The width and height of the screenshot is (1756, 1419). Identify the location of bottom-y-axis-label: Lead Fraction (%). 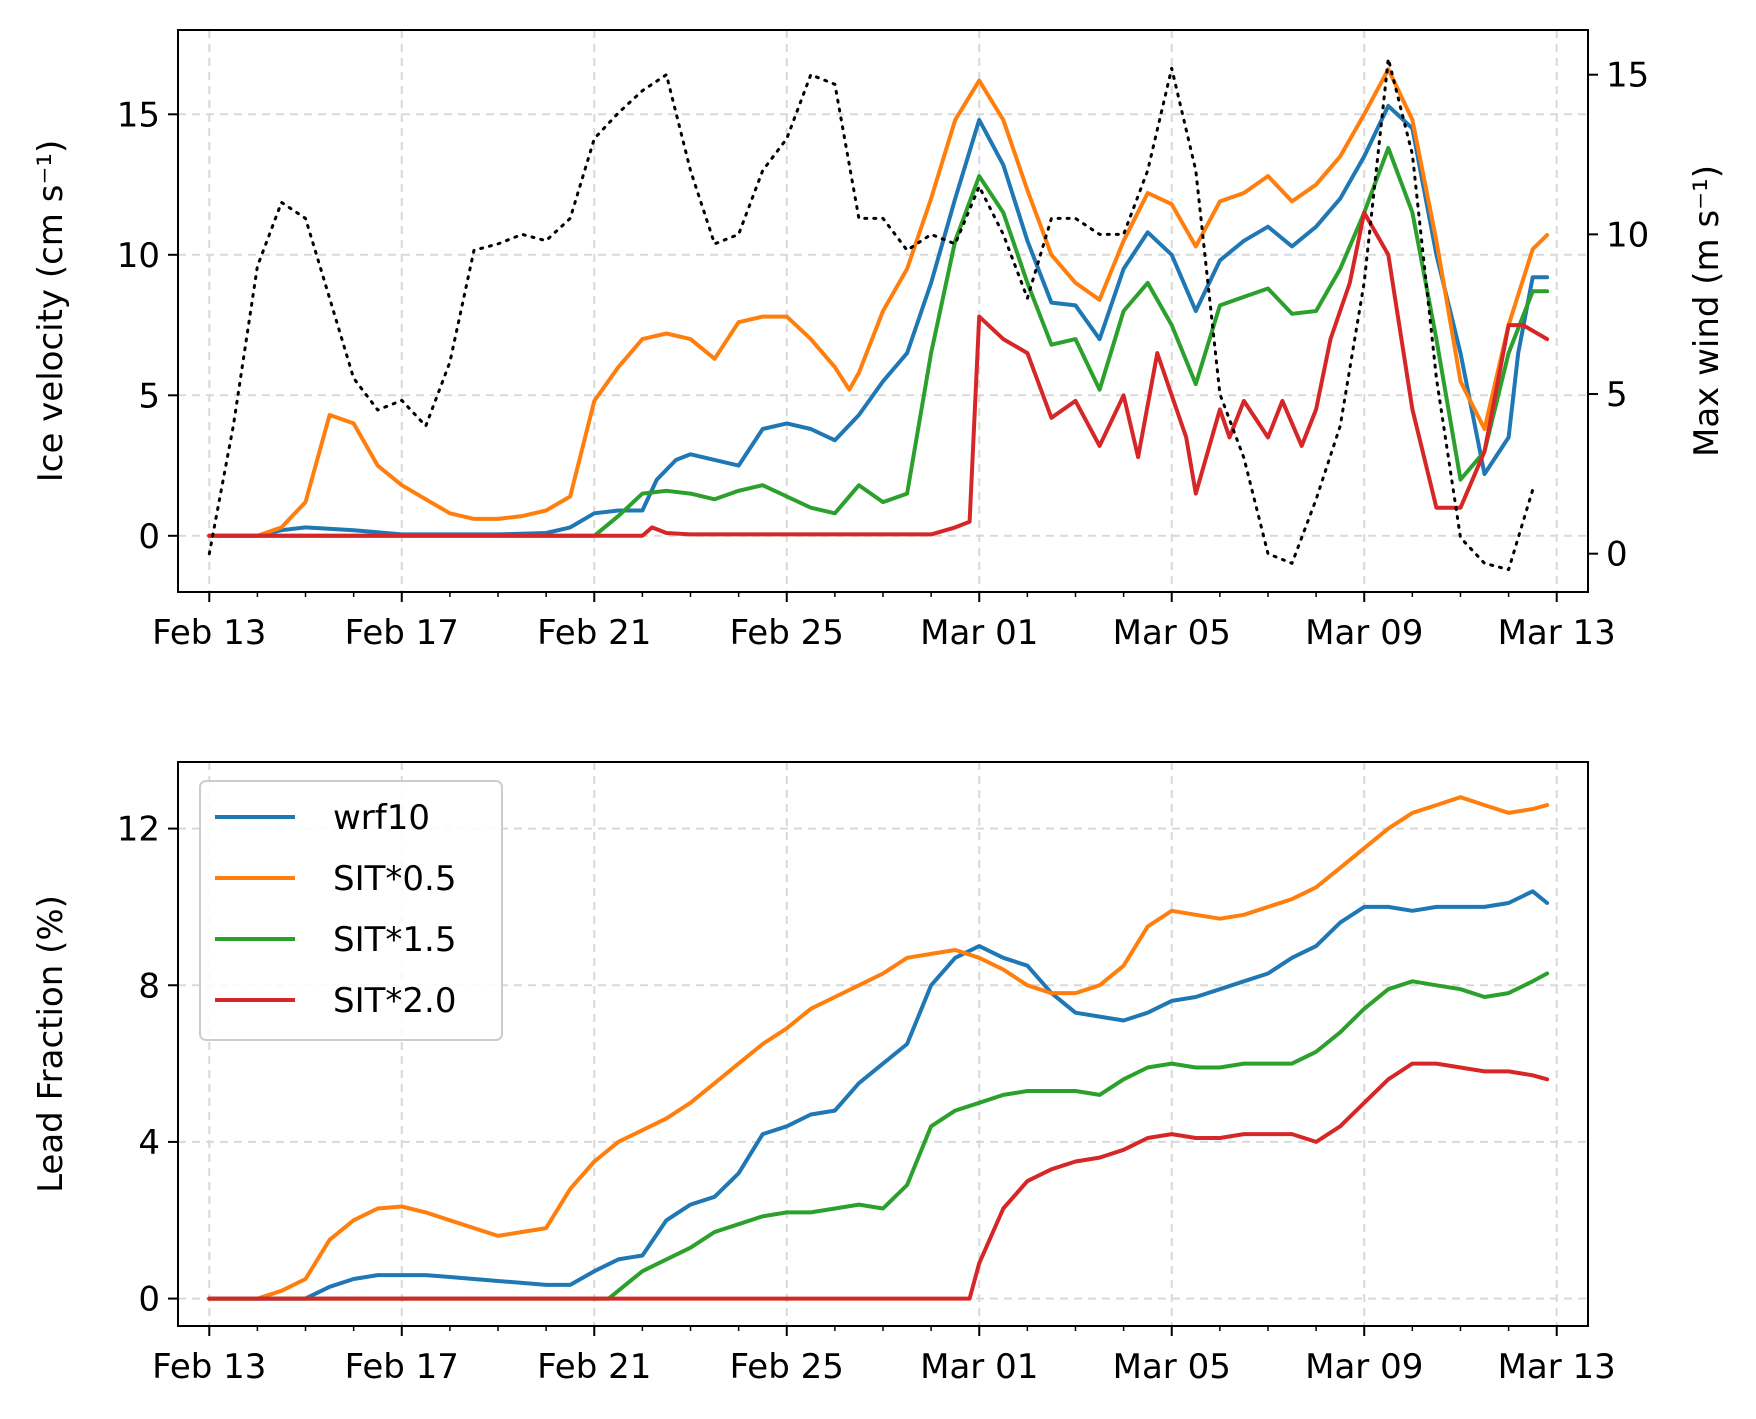
(51, 1044).